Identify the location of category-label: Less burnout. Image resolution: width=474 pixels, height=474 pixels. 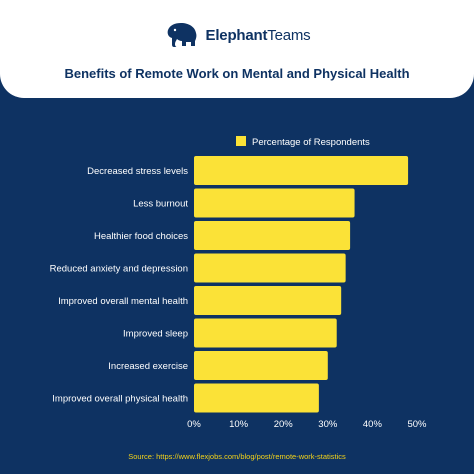
(160, 204).